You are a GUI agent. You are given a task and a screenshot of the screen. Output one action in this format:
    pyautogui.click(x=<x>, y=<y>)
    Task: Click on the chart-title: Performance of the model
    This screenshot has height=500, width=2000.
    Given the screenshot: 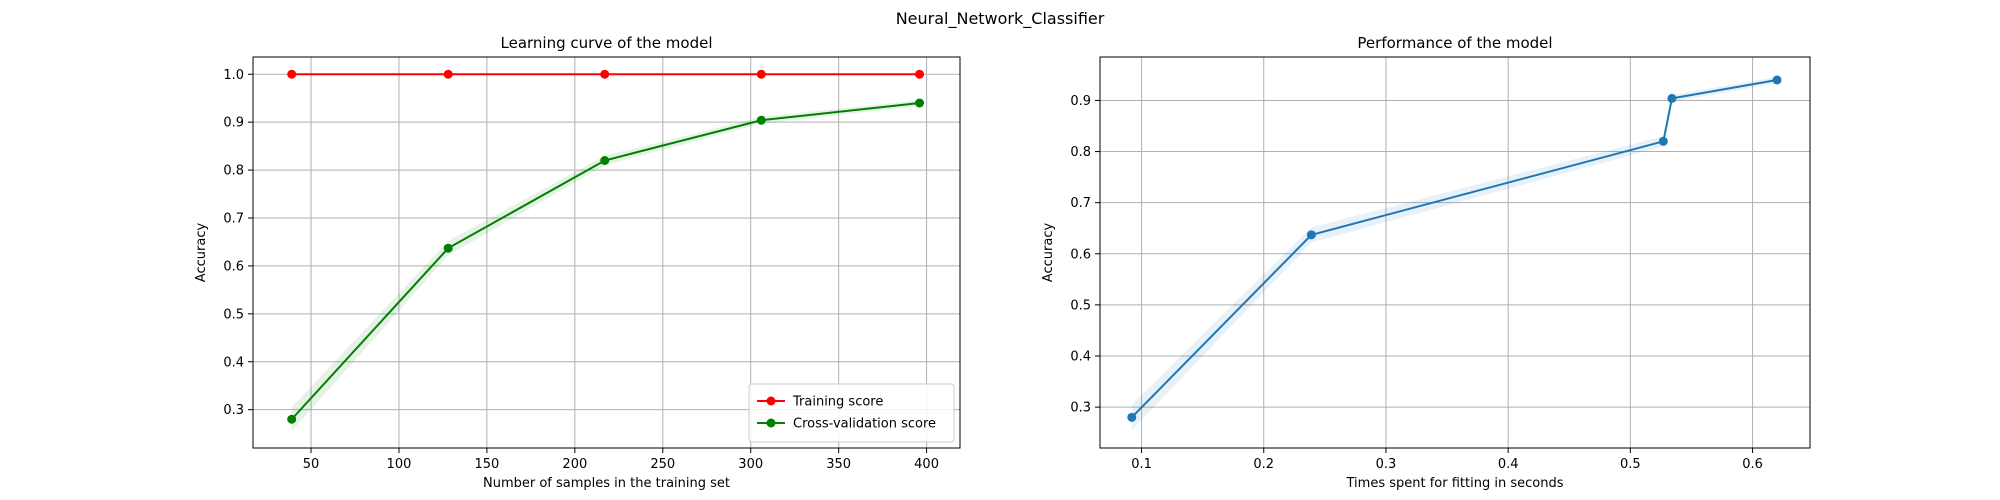 What is the action you would take?
    pyautogui.click(x=1454, y=43)
    